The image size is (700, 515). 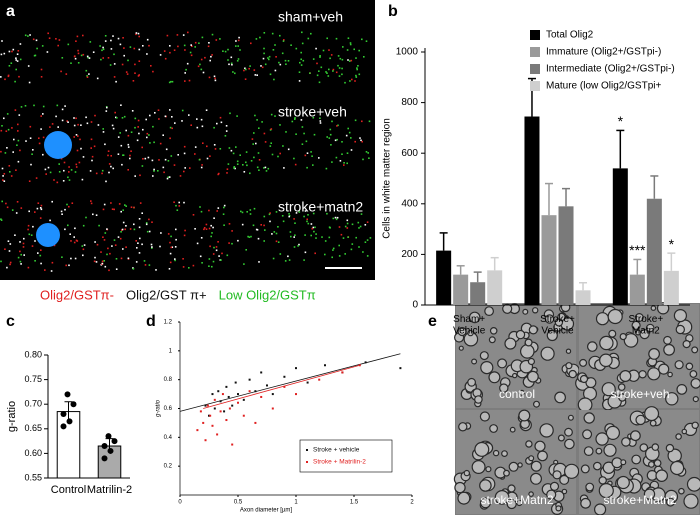 I want to click on y-tick-label: 0.80, so click(x=33, y=354).